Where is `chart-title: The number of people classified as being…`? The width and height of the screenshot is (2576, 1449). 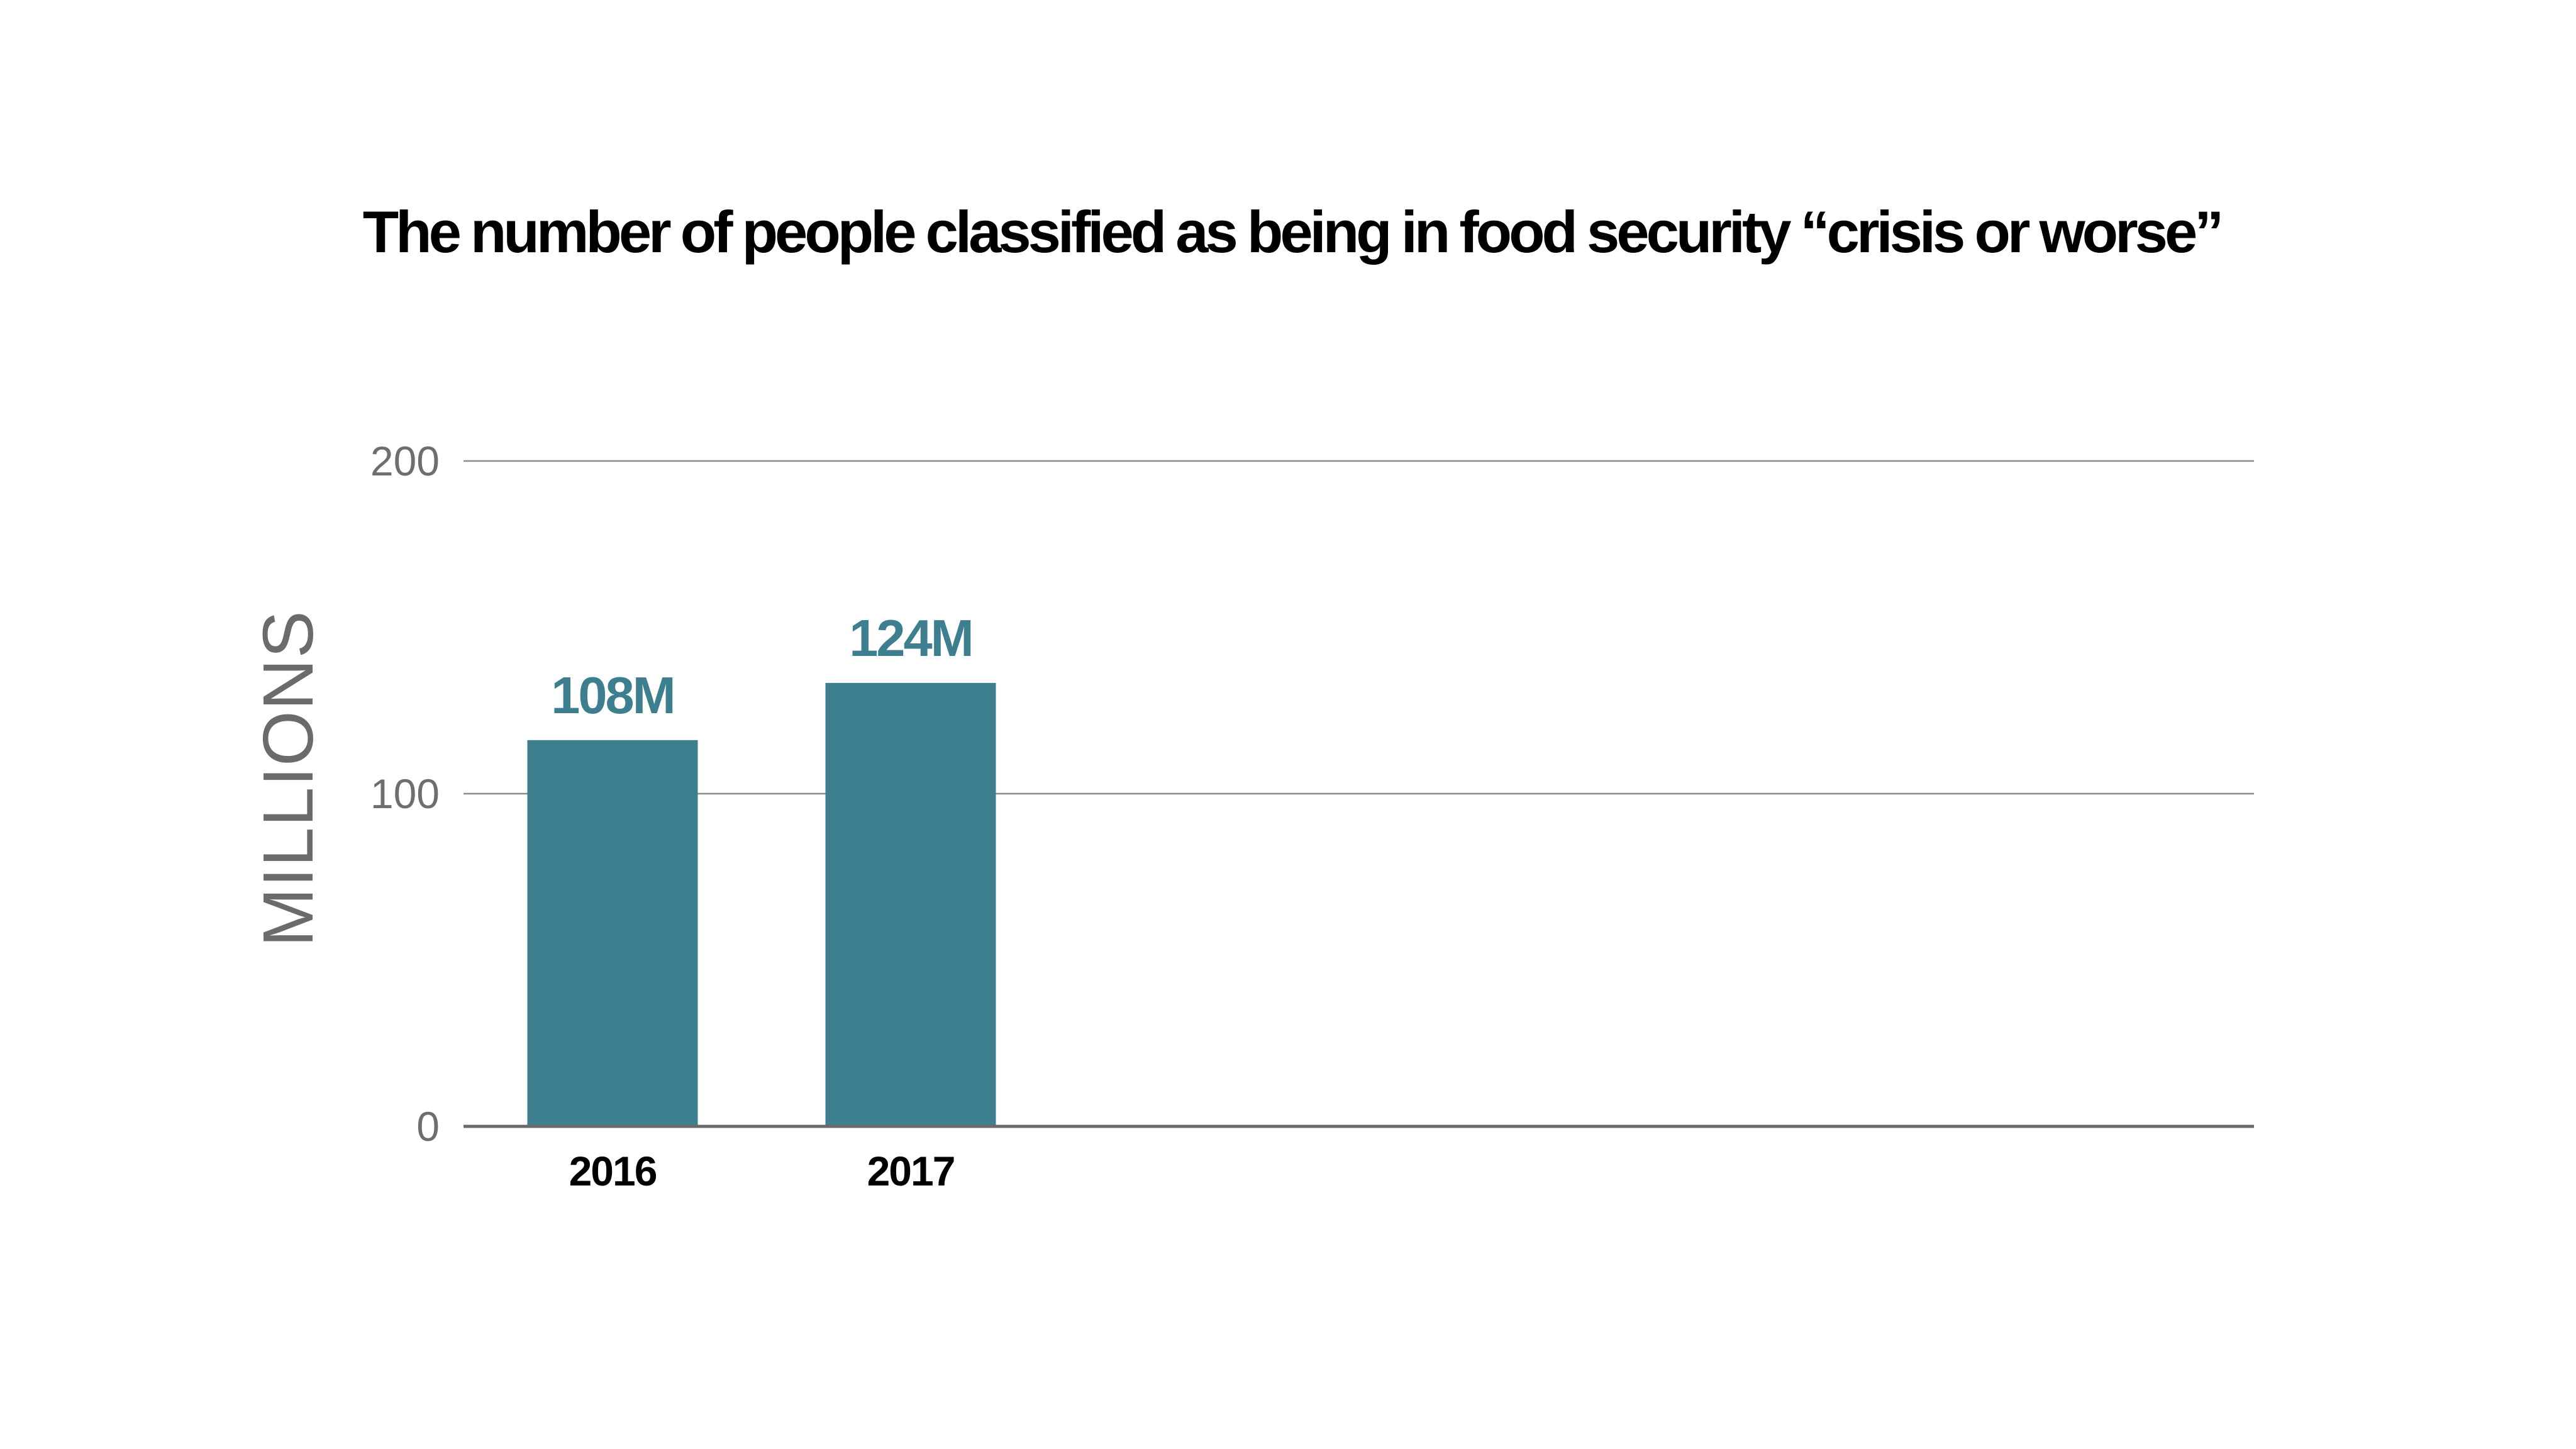
chart-title: The number of people classified as being… is located at coordinates (1293, 232).